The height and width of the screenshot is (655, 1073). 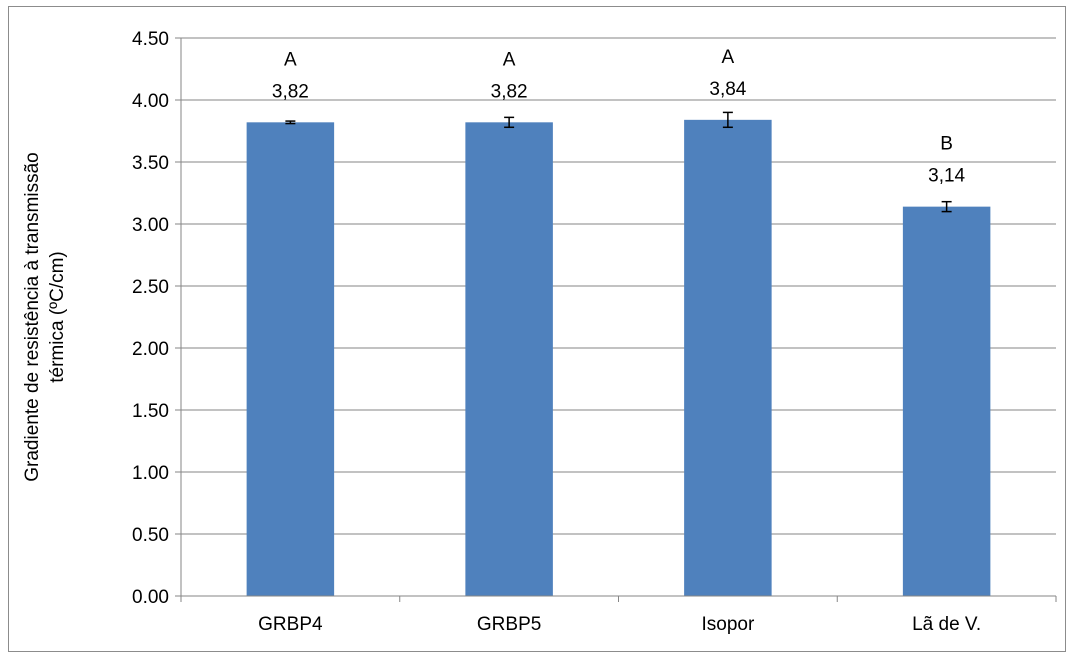 I want to click on y-tick-label: 1.00, so click(x=150, y=473).